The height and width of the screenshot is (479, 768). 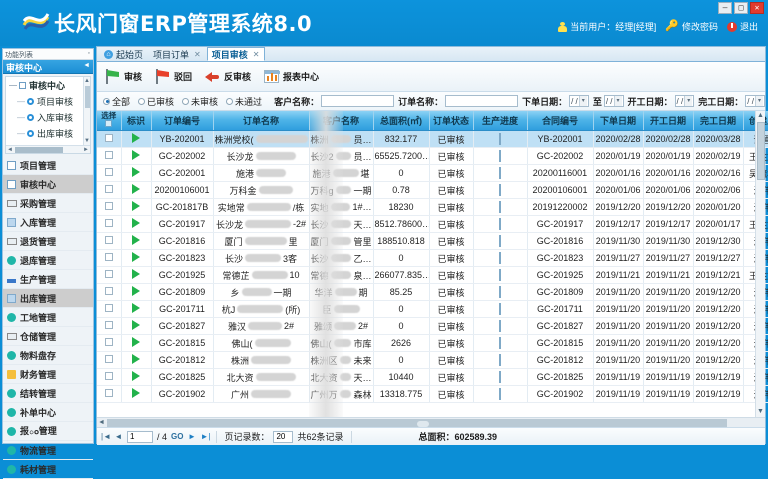 I want to click on sidebar-item-logistics-management: 物流管理, so click(x=48, y=450).